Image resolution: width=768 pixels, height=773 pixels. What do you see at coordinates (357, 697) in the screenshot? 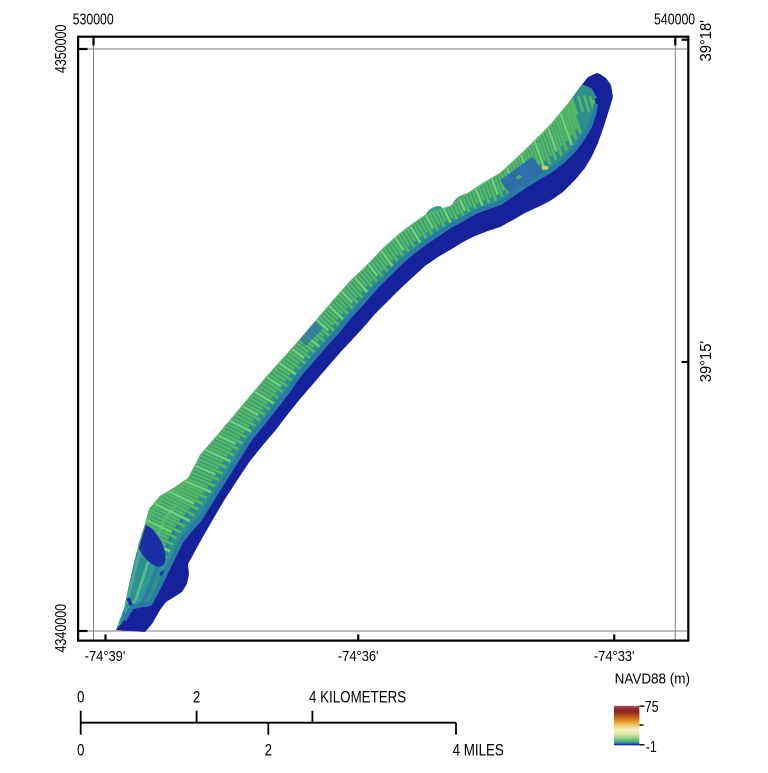
I see `svg-text: 4 KILOMETERS` at bounding box center [357, 697].